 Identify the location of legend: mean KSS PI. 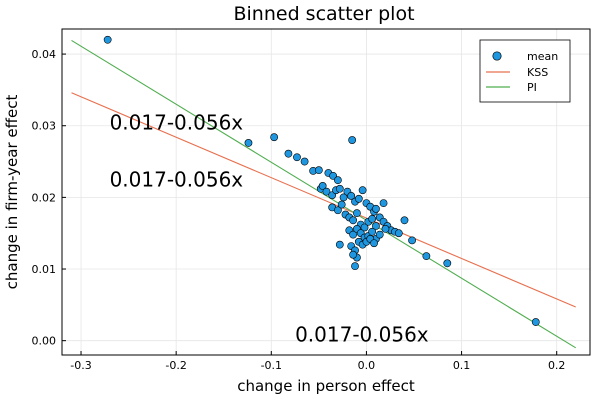
(525, 71).